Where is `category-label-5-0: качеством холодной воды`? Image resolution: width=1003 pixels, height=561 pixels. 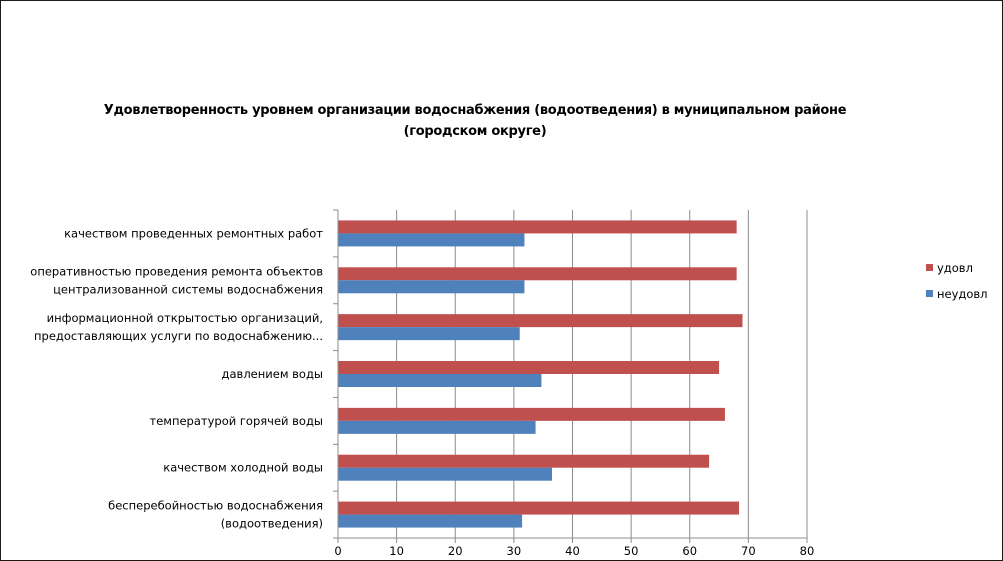 category-label-5-0: качеством холодной воды is located at coordinates (243, 468).